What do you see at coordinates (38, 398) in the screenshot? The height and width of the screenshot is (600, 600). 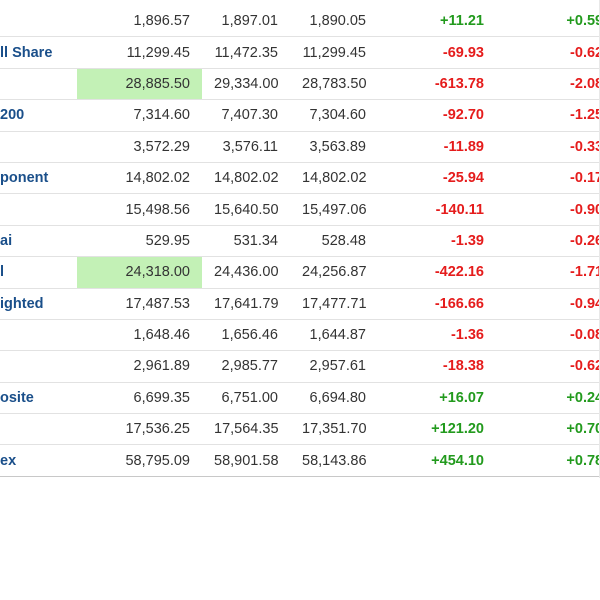 I see `index-name-link: osite` at bounding box center [38, 398].